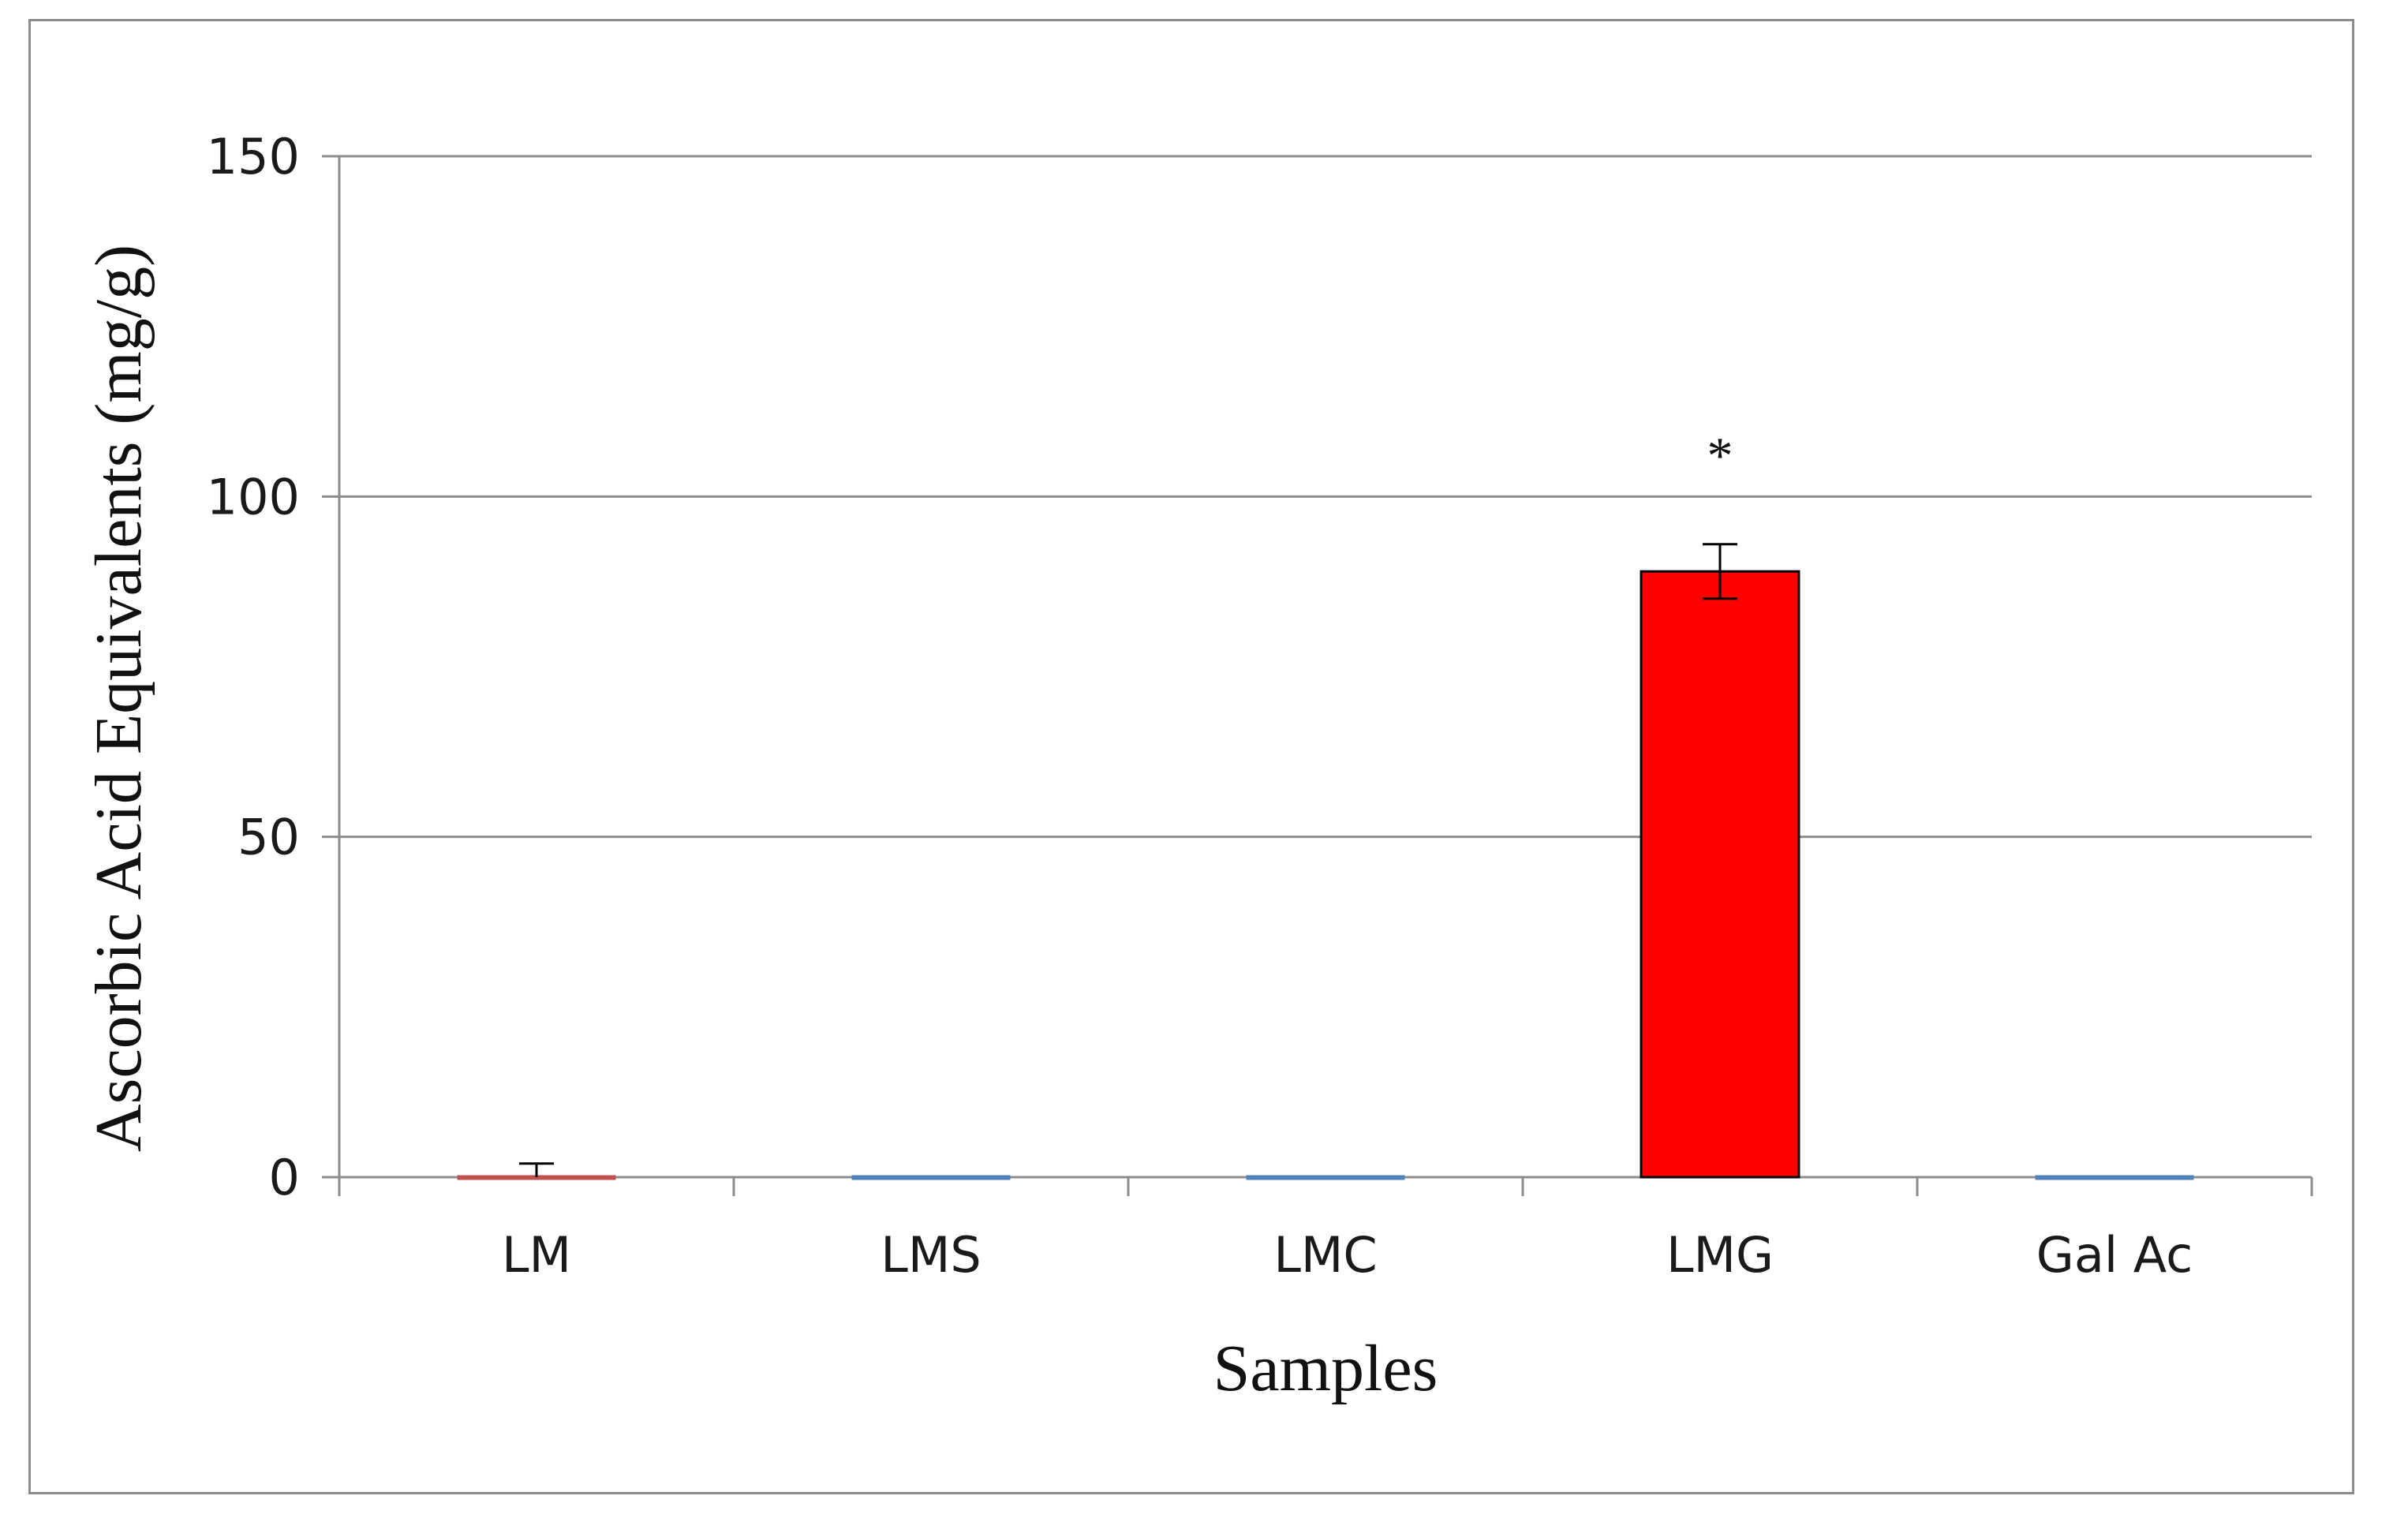 This screenshot has width=2408, height=1533. Describe the element at coordinates (537, 1255) in the screenshot. I see `x-tick-label: LM` at that location.